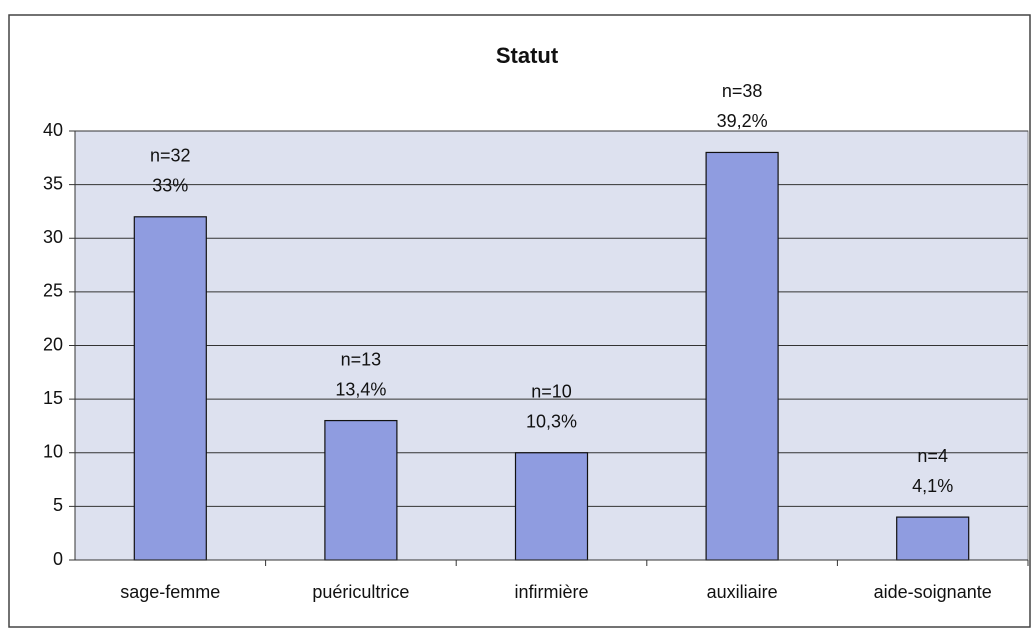 The image size is (1032, 628). What do you see at coordinates (53, 130) in the screenshot?
I see `y-tick-label: 40` at bounding box center [53, 130].